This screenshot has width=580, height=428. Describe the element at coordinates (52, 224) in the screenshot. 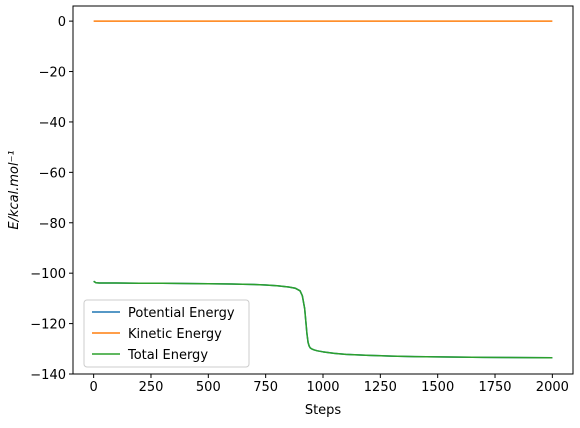

I see `y-tick-label: −80` at that location.